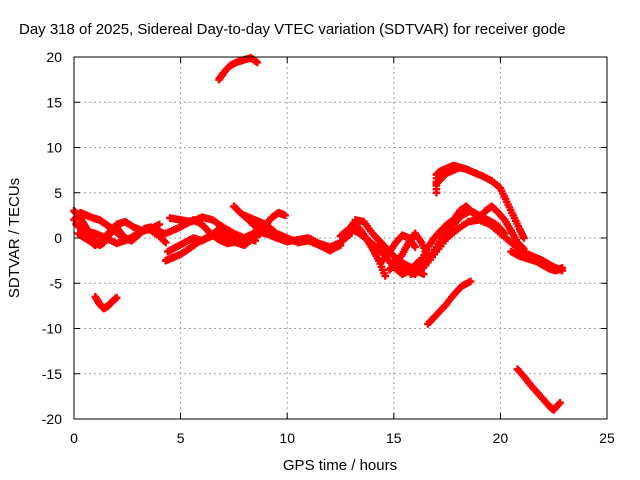 The width and height of the screenshot is (640, 480). What do you see at coordinates (74, 438) in the screenshot?
I see `x-tick-label: 0` at bounding box center [74, 438].